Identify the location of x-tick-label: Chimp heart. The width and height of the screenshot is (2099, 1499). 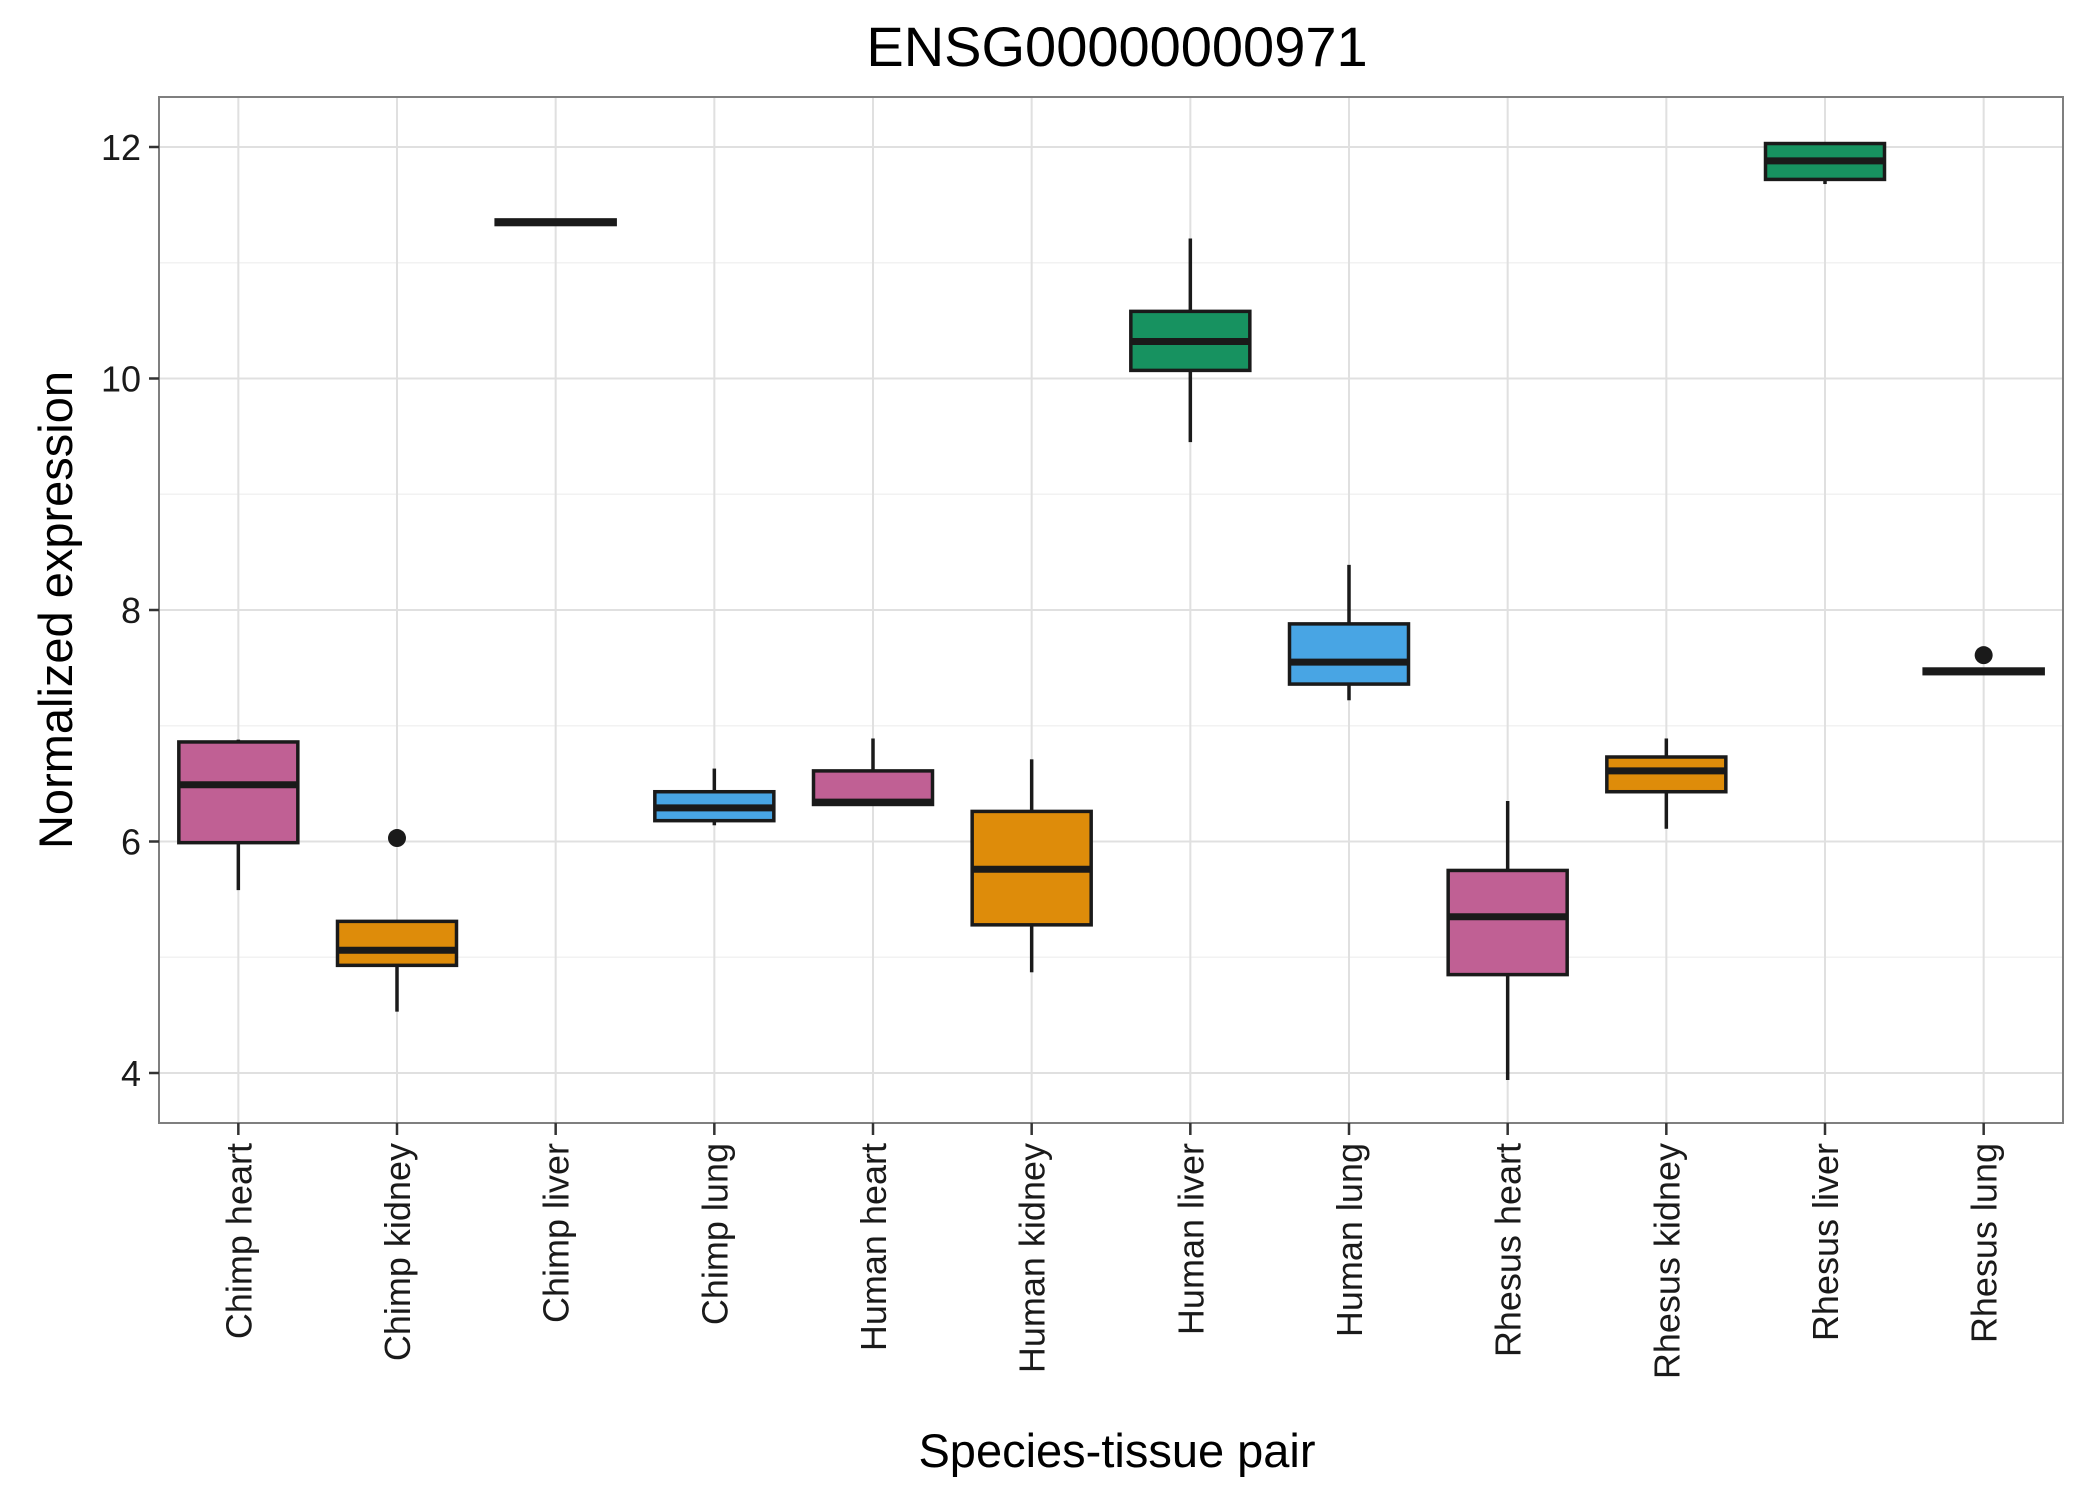
(238, 1241).